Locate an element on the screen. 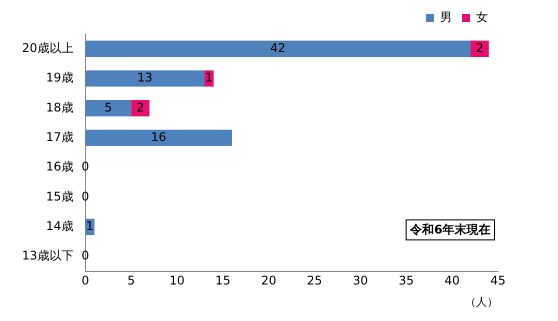  x-tick-label: 30 is located at coordinates (360, 281).